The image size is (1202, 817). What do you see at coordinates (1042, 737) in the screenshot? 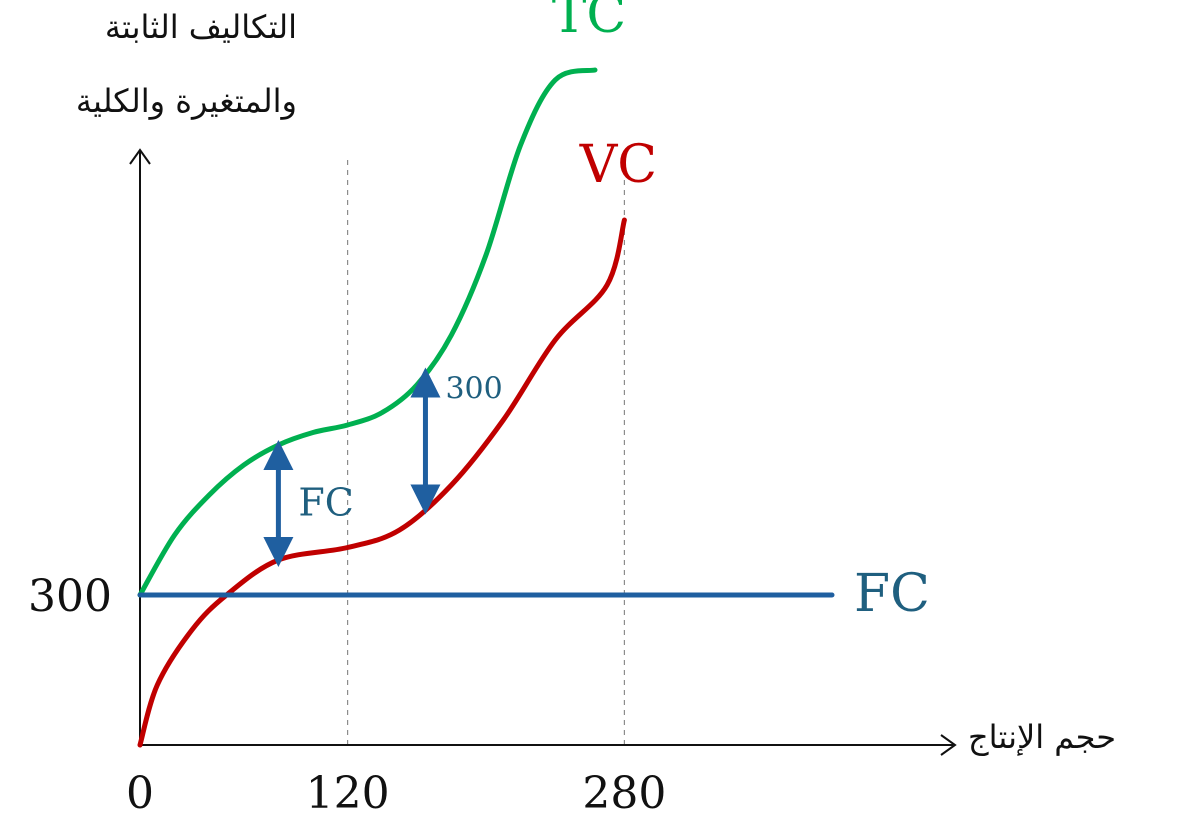
I see `x-axis-label: حجم الإنتاج` at bounding box center [1042, 737].